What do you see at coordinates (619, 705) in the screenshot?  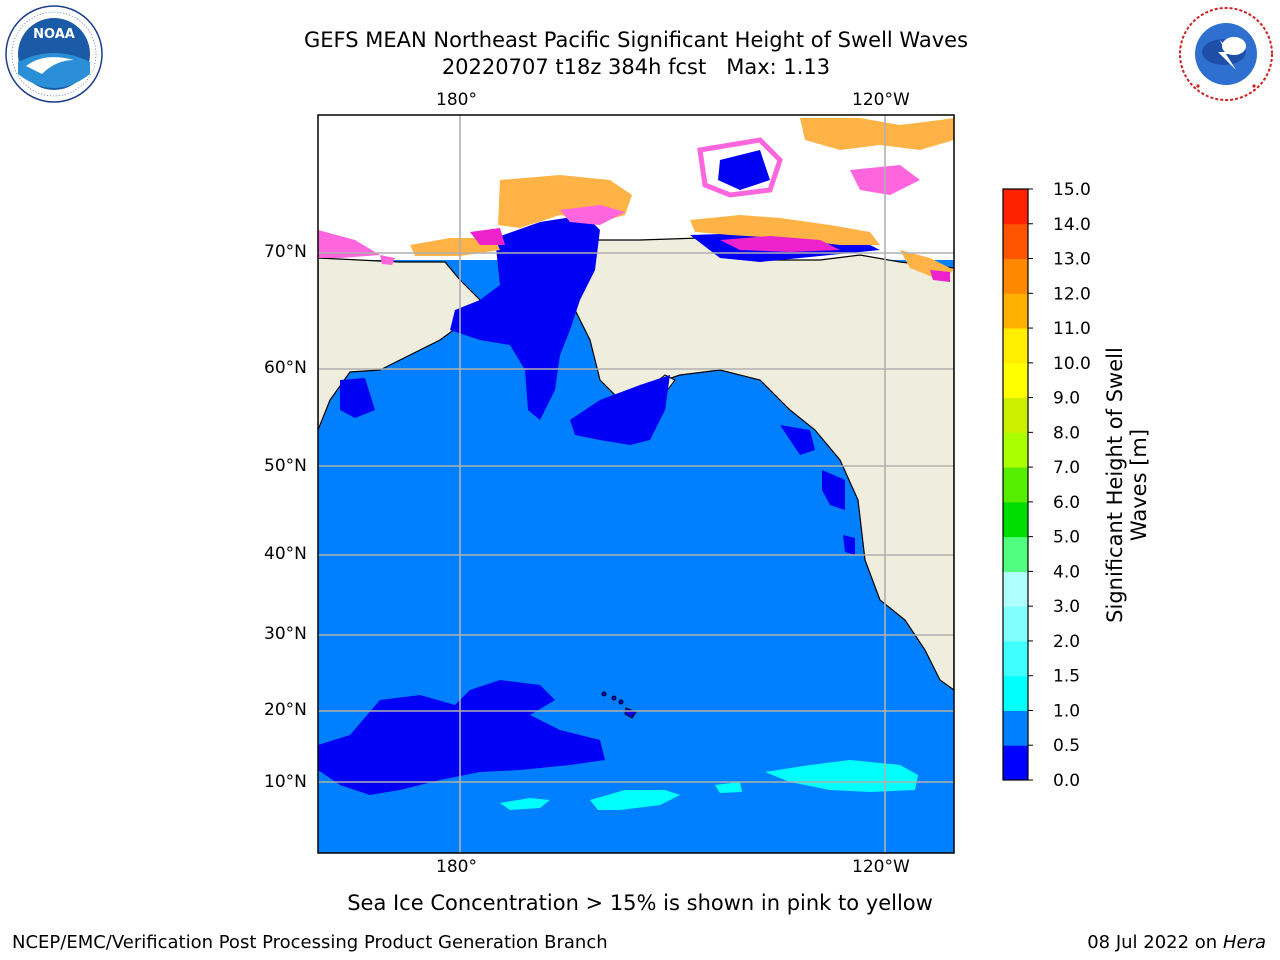 I see `hawaii-islands` at bounding box center [619, 705].